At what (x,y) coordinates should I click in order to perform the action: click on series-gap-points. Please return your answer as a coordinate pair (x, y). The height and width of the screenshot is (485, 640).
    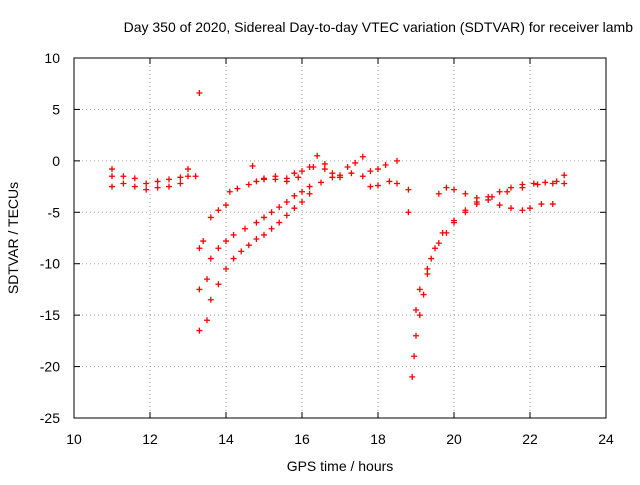
    Looking at the image, I should click on (408, 201).